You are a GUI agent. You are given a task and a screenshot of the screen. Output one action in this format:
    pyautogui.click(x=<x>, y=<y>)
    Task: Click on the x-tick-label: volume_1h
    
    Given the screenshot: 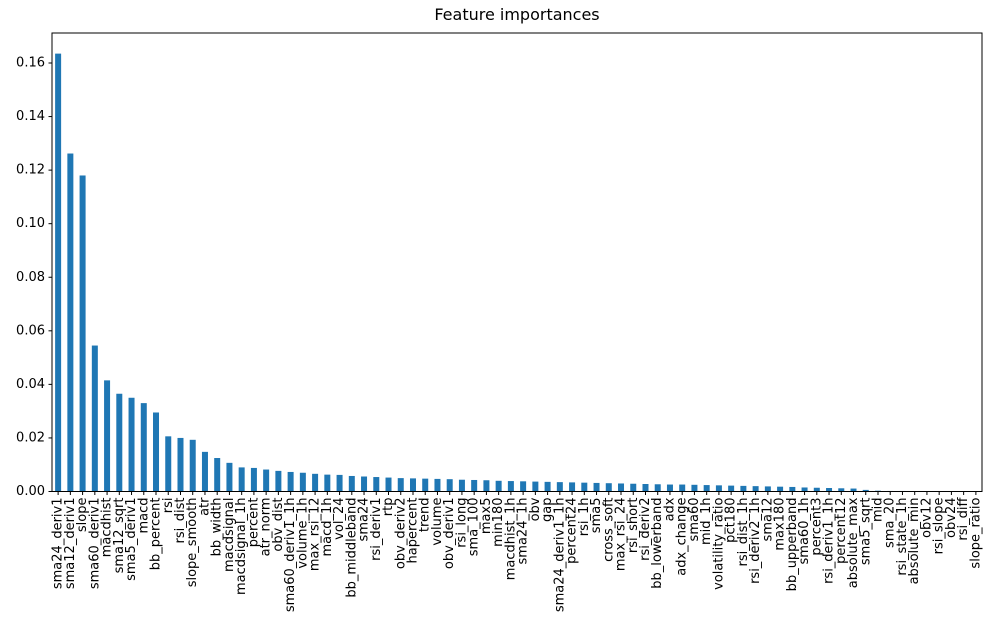 What is the action you would take?
    pyautogui.click(x=302, y=533)
    